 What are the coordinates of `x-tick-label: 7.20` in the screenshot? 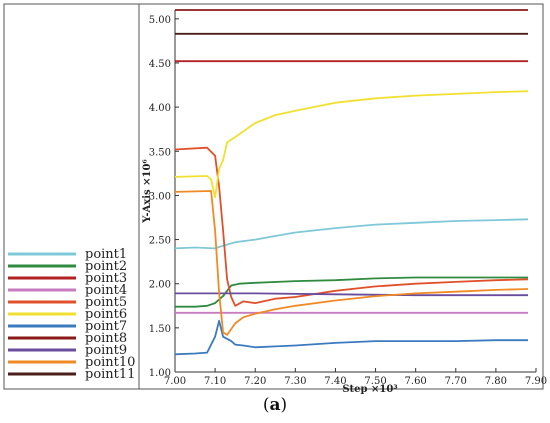 It's located at (255, 381).